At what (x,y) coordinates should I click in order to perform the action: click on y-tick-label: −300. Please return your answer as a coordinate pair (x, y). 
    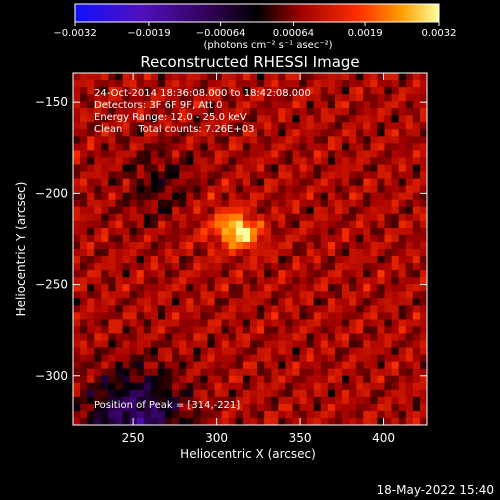
    Looking at the image, I should click on (51, 376).